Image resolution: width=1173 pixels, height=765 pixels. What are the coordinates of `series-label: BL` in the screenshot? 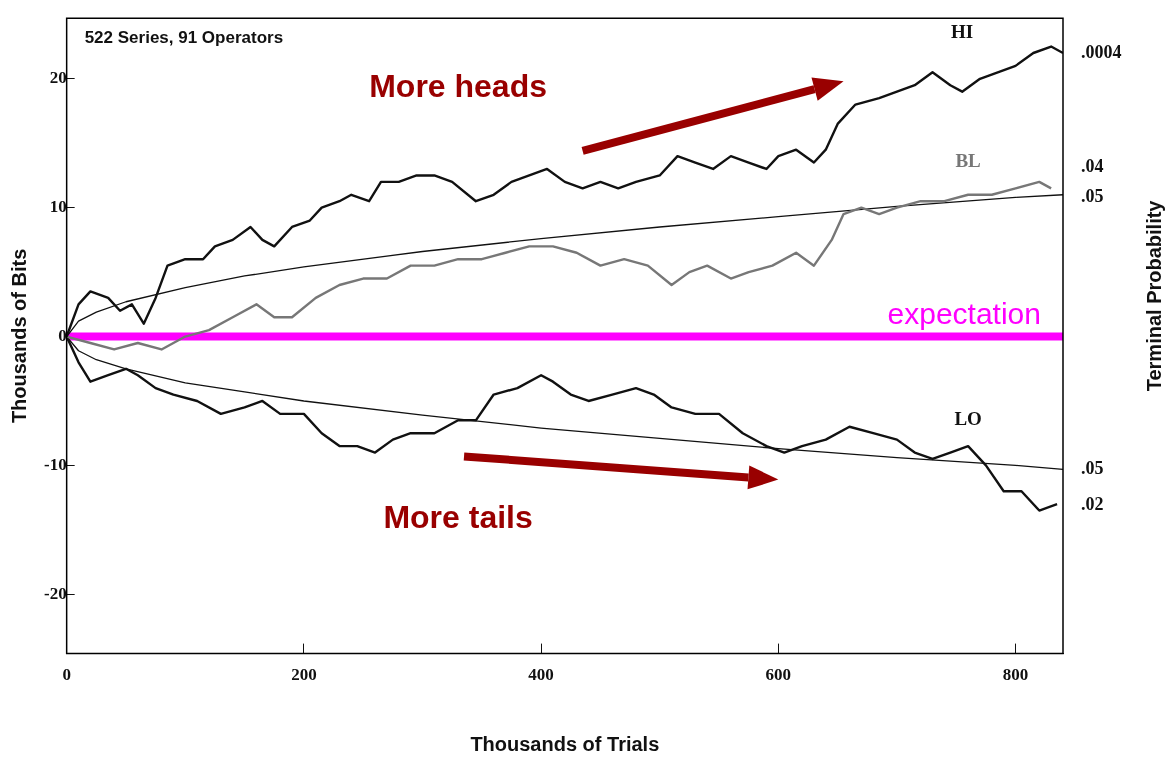 It's located at (968, 161).